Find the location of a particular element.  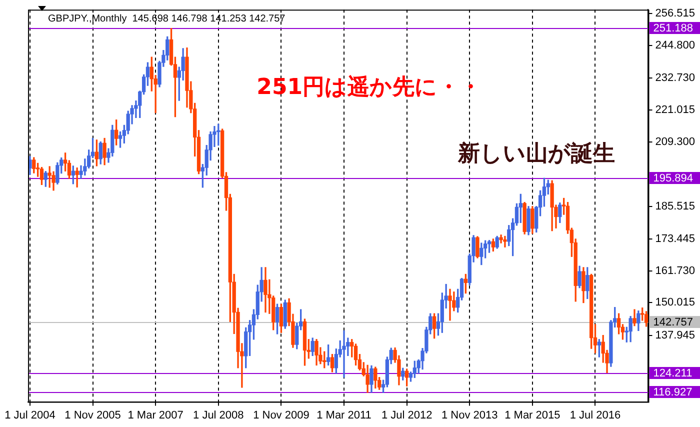

y-tick-label: 209.300 is located at coordinates (675, 142).